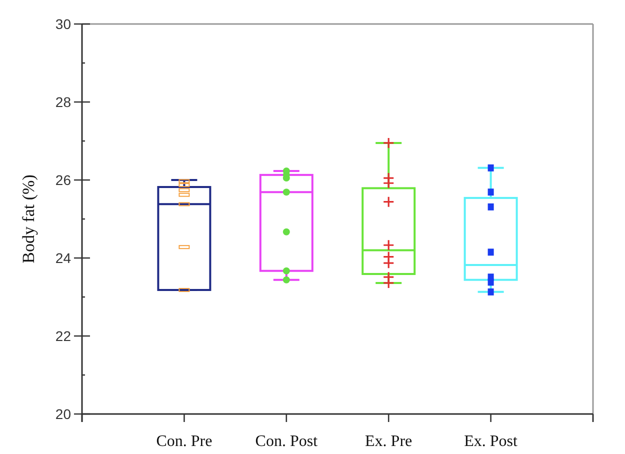 Image resolution: width=625 pixels, height=454 pixels. Describe the element at coordinates (63, 336) in the screenshot. I see `y-tick-label: 22` at that location.